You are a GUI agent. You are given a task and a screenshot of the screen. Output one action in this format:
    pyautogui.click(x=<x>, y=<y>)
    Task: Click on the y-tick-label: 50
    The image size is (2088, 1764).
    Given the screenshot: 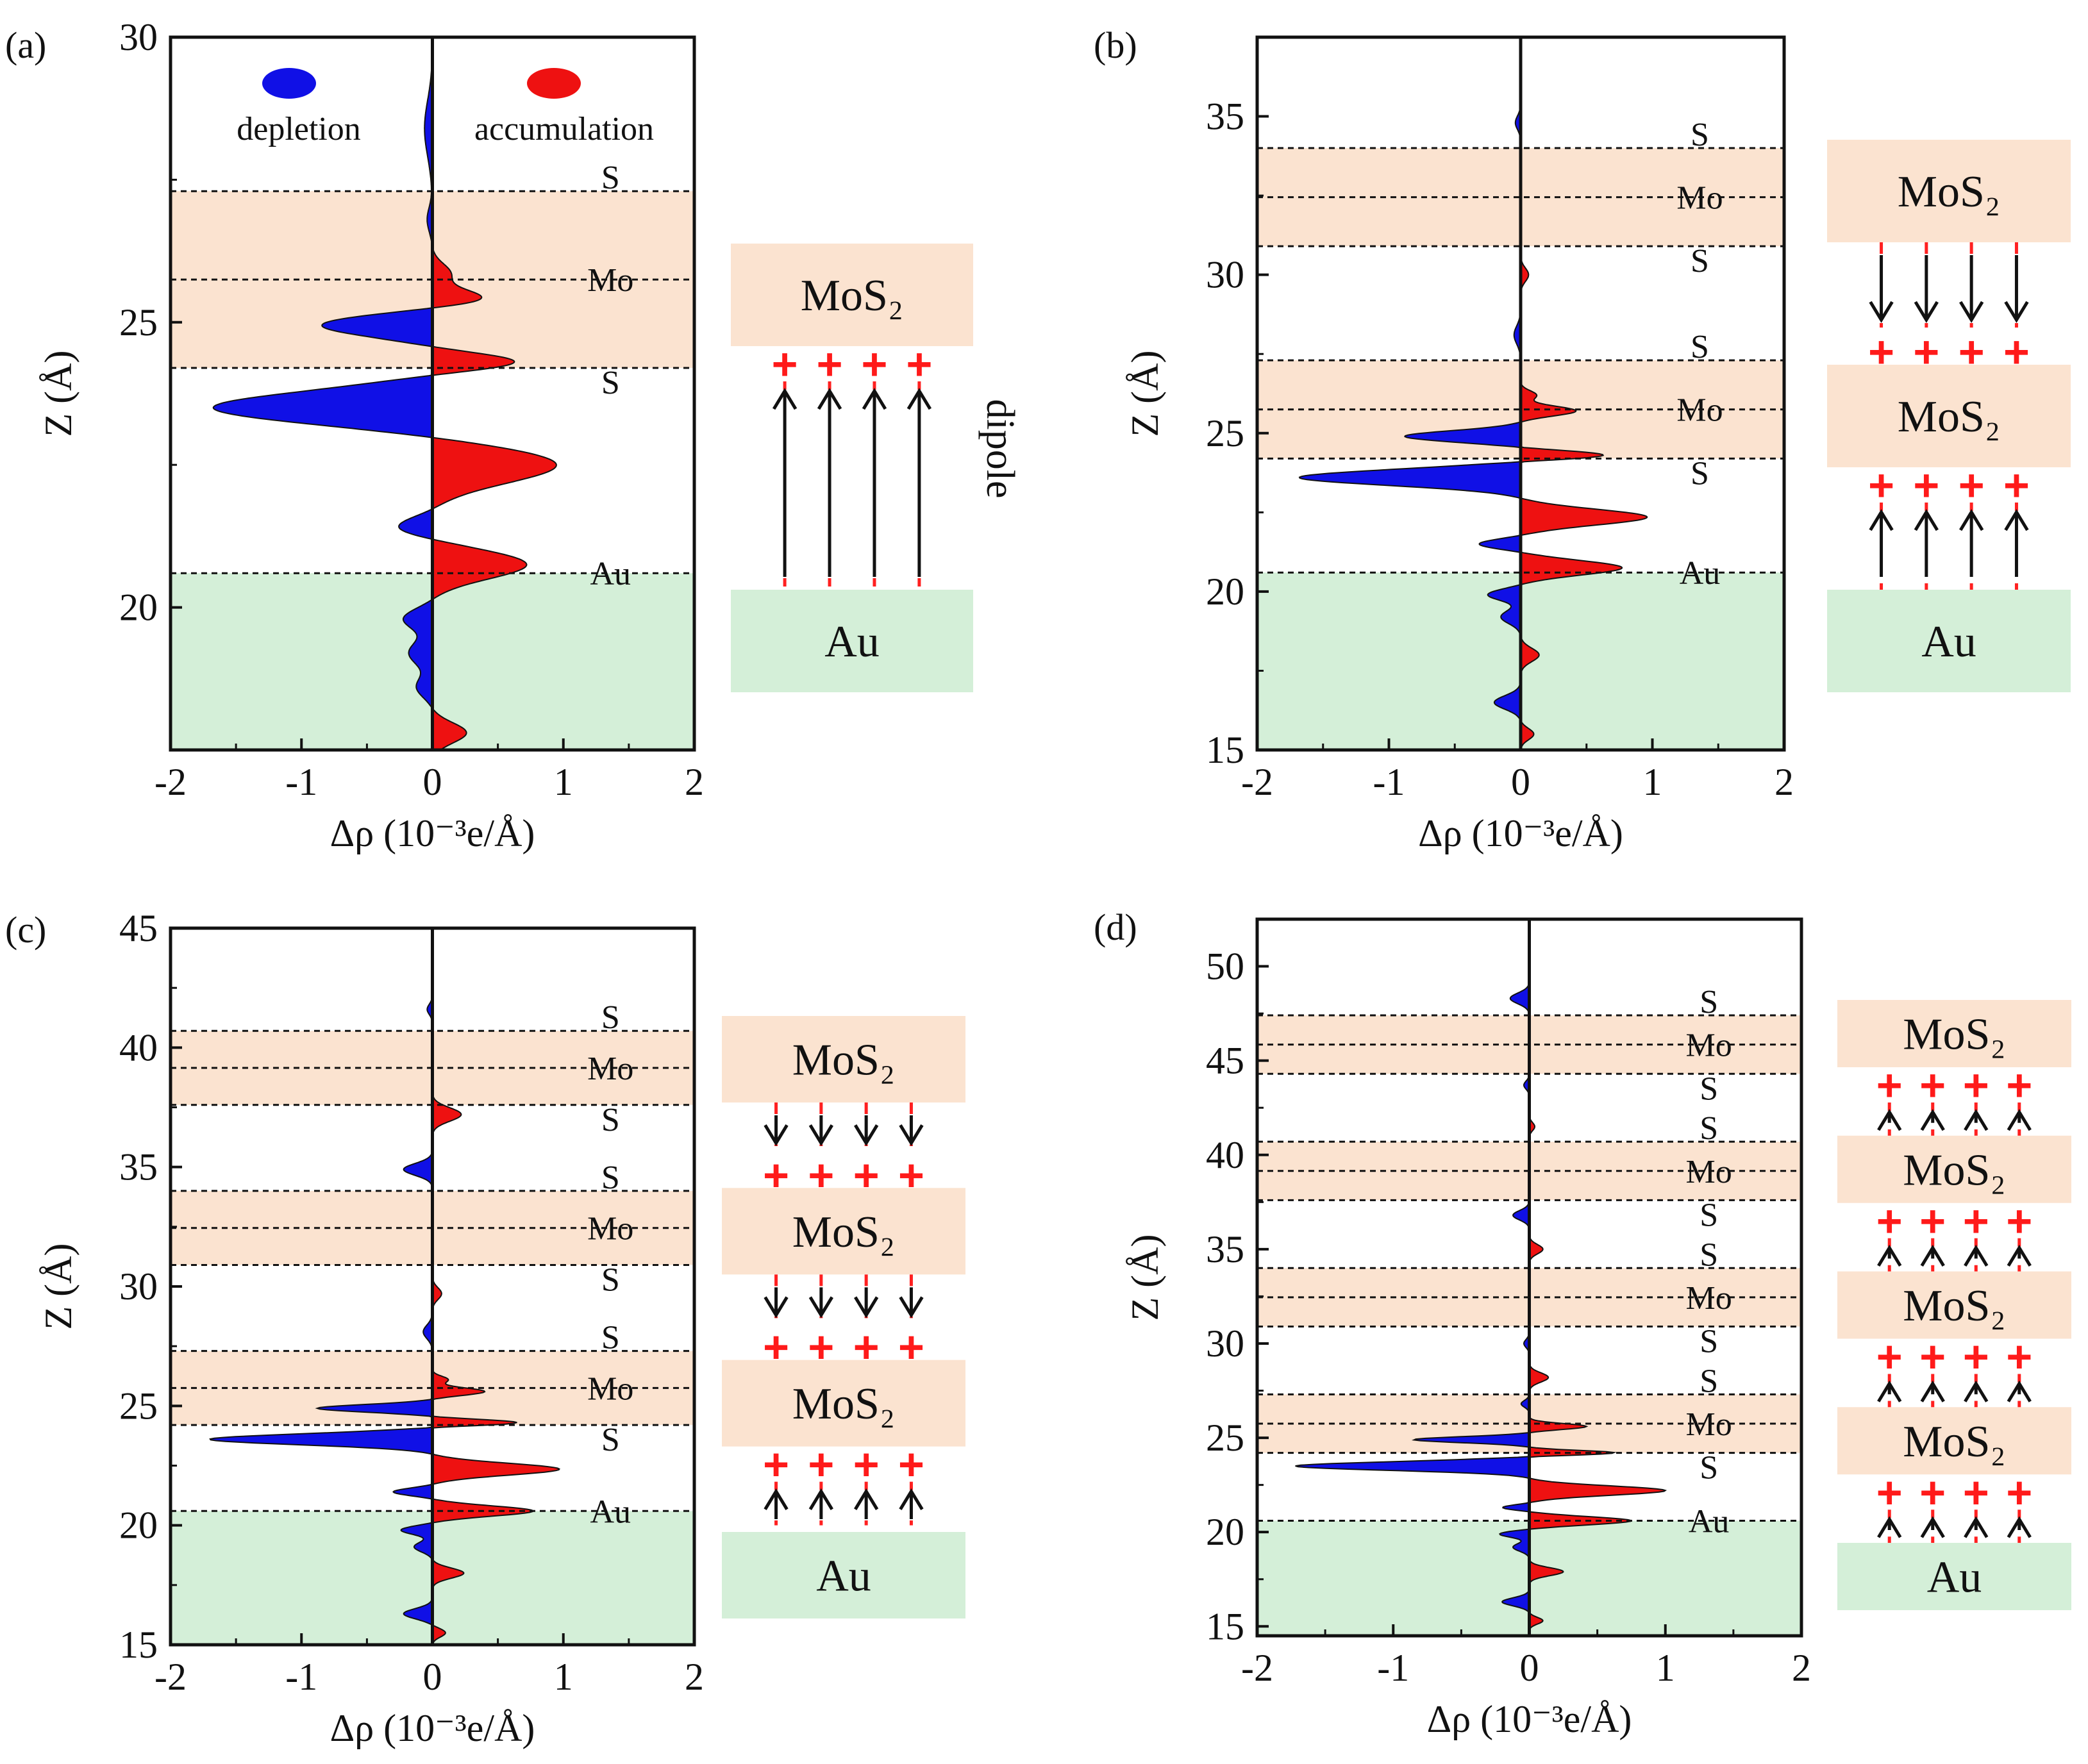 What is the action you would take?
    pyautogui.click(x=1225, y=967)
    